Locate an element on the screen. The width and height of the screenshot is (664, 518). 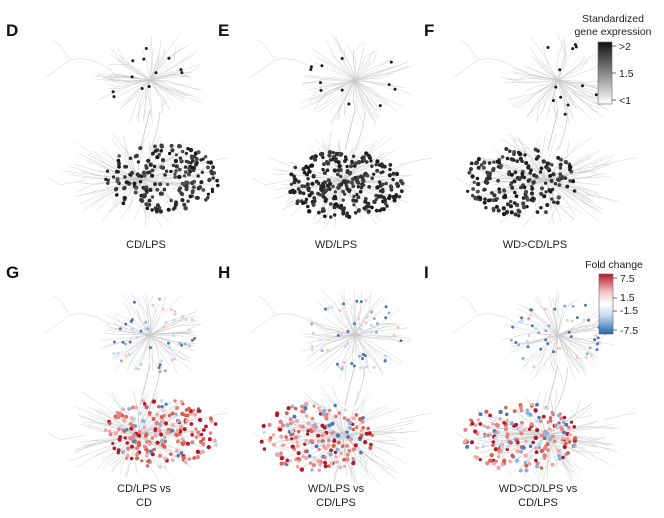
panel-f is located at coordinates (544, 131).